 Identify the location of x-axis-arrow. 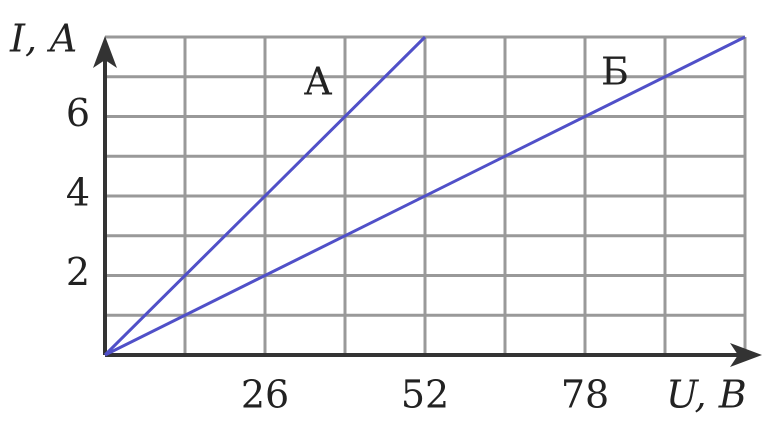
(746, 355).